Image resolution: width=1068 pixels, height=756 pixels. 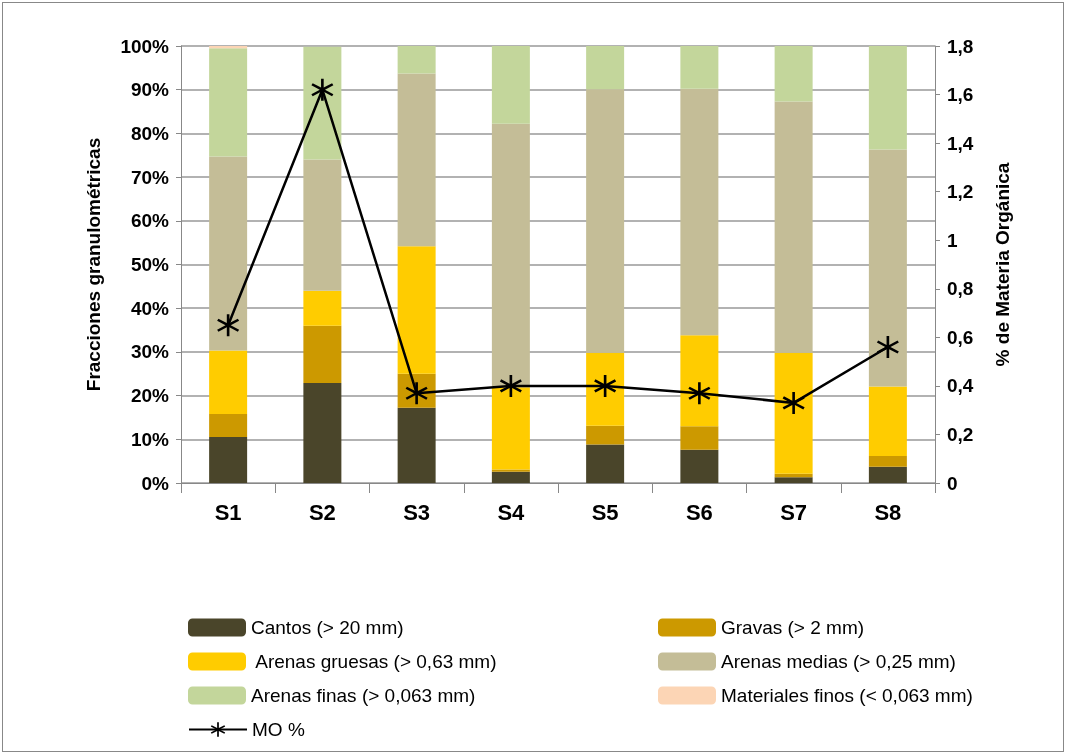 What do you see at coordinates (960, 337) in the screenshot?
I see `y2-tick-label: 0,6` at bounding box center [960, 337].